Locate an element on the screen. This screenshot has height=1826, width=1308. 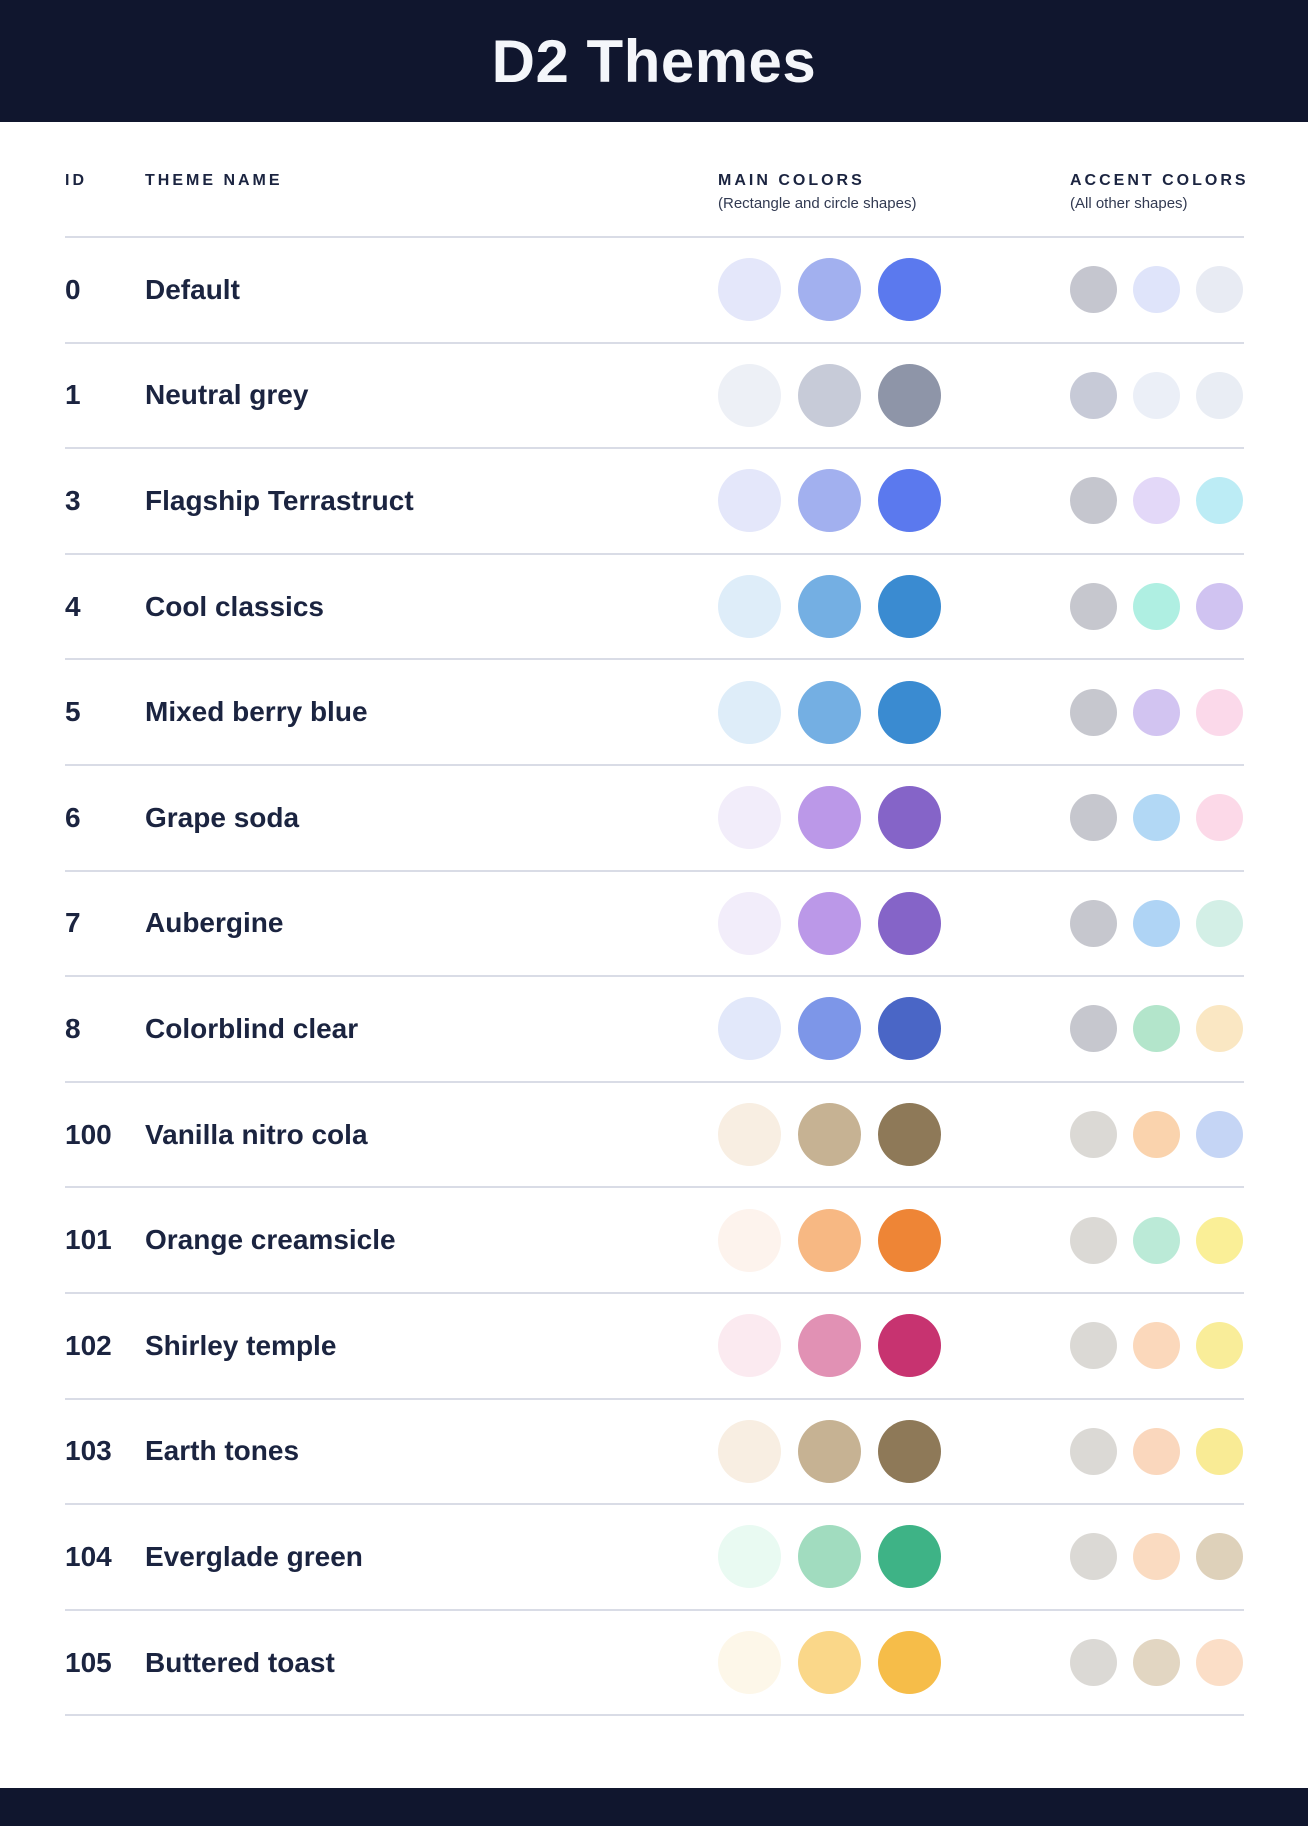
theme-name: Orange creamsicle is located at coordinates (270, 1240).